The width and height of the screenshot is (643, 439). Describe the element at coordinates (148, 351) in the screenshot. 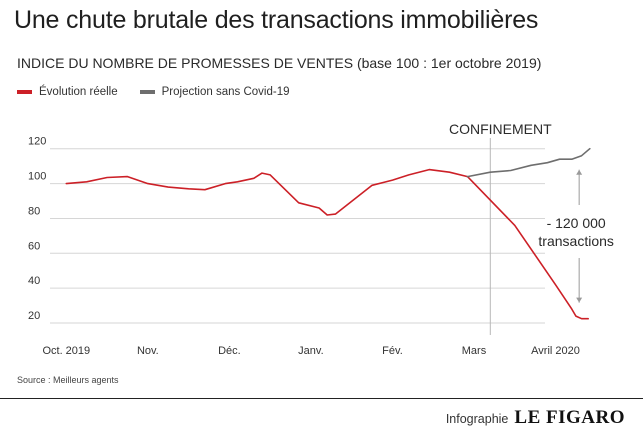

I see `x-tick-label: Nov.` at that location.